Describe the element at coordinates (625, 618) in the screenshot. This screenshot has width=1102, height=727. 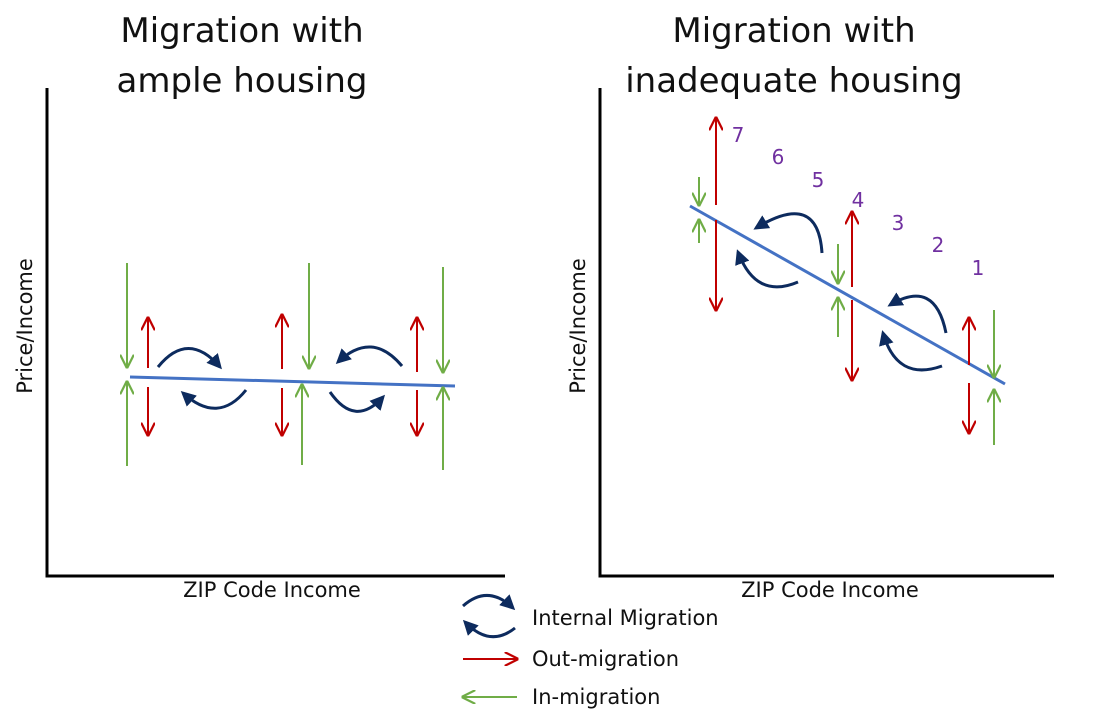
I see `legend-internal-label: Internal Migration` at that location.